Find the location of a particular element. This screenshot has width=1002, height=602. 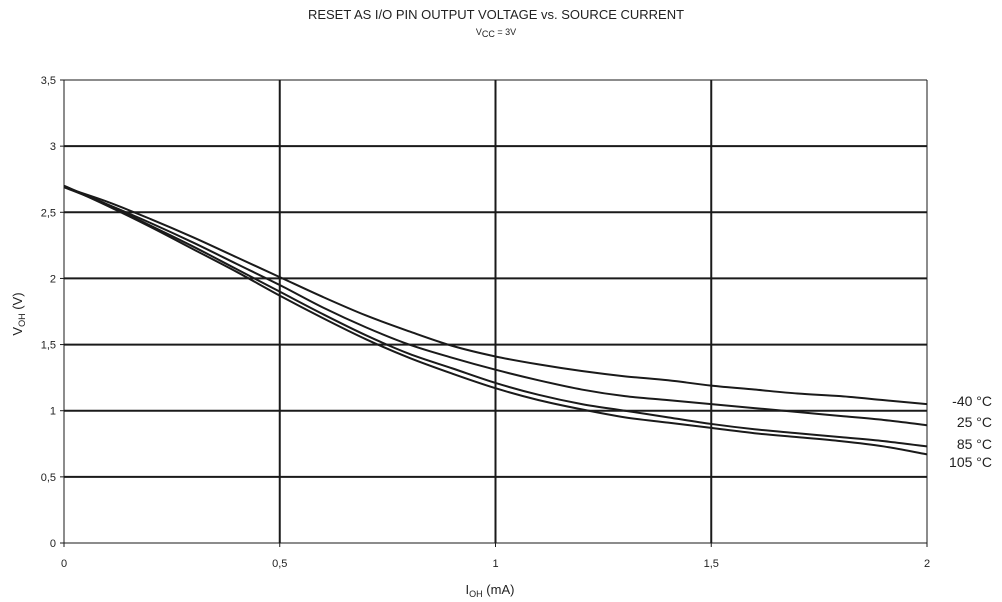

xlabel-rest: (mA) is located at coordinates (499, 589).